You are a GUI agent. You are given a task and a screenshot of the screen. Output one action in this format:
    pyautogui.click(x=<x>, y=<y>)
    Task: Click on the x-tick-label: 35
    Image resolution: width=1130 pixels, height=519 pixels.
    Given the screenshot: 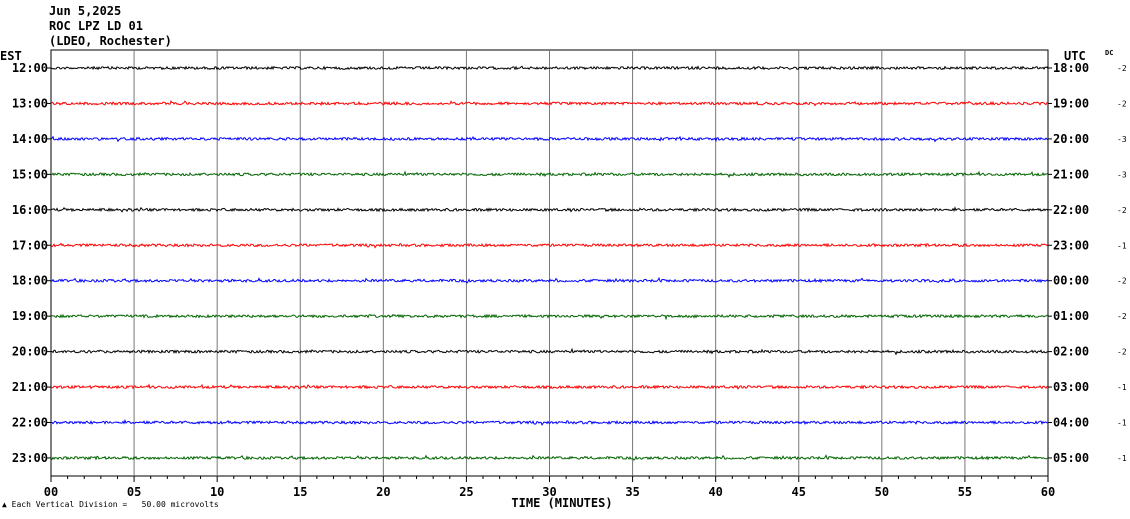 What is the action you would take?
    pyautogui.click(x=632, y=492)
    